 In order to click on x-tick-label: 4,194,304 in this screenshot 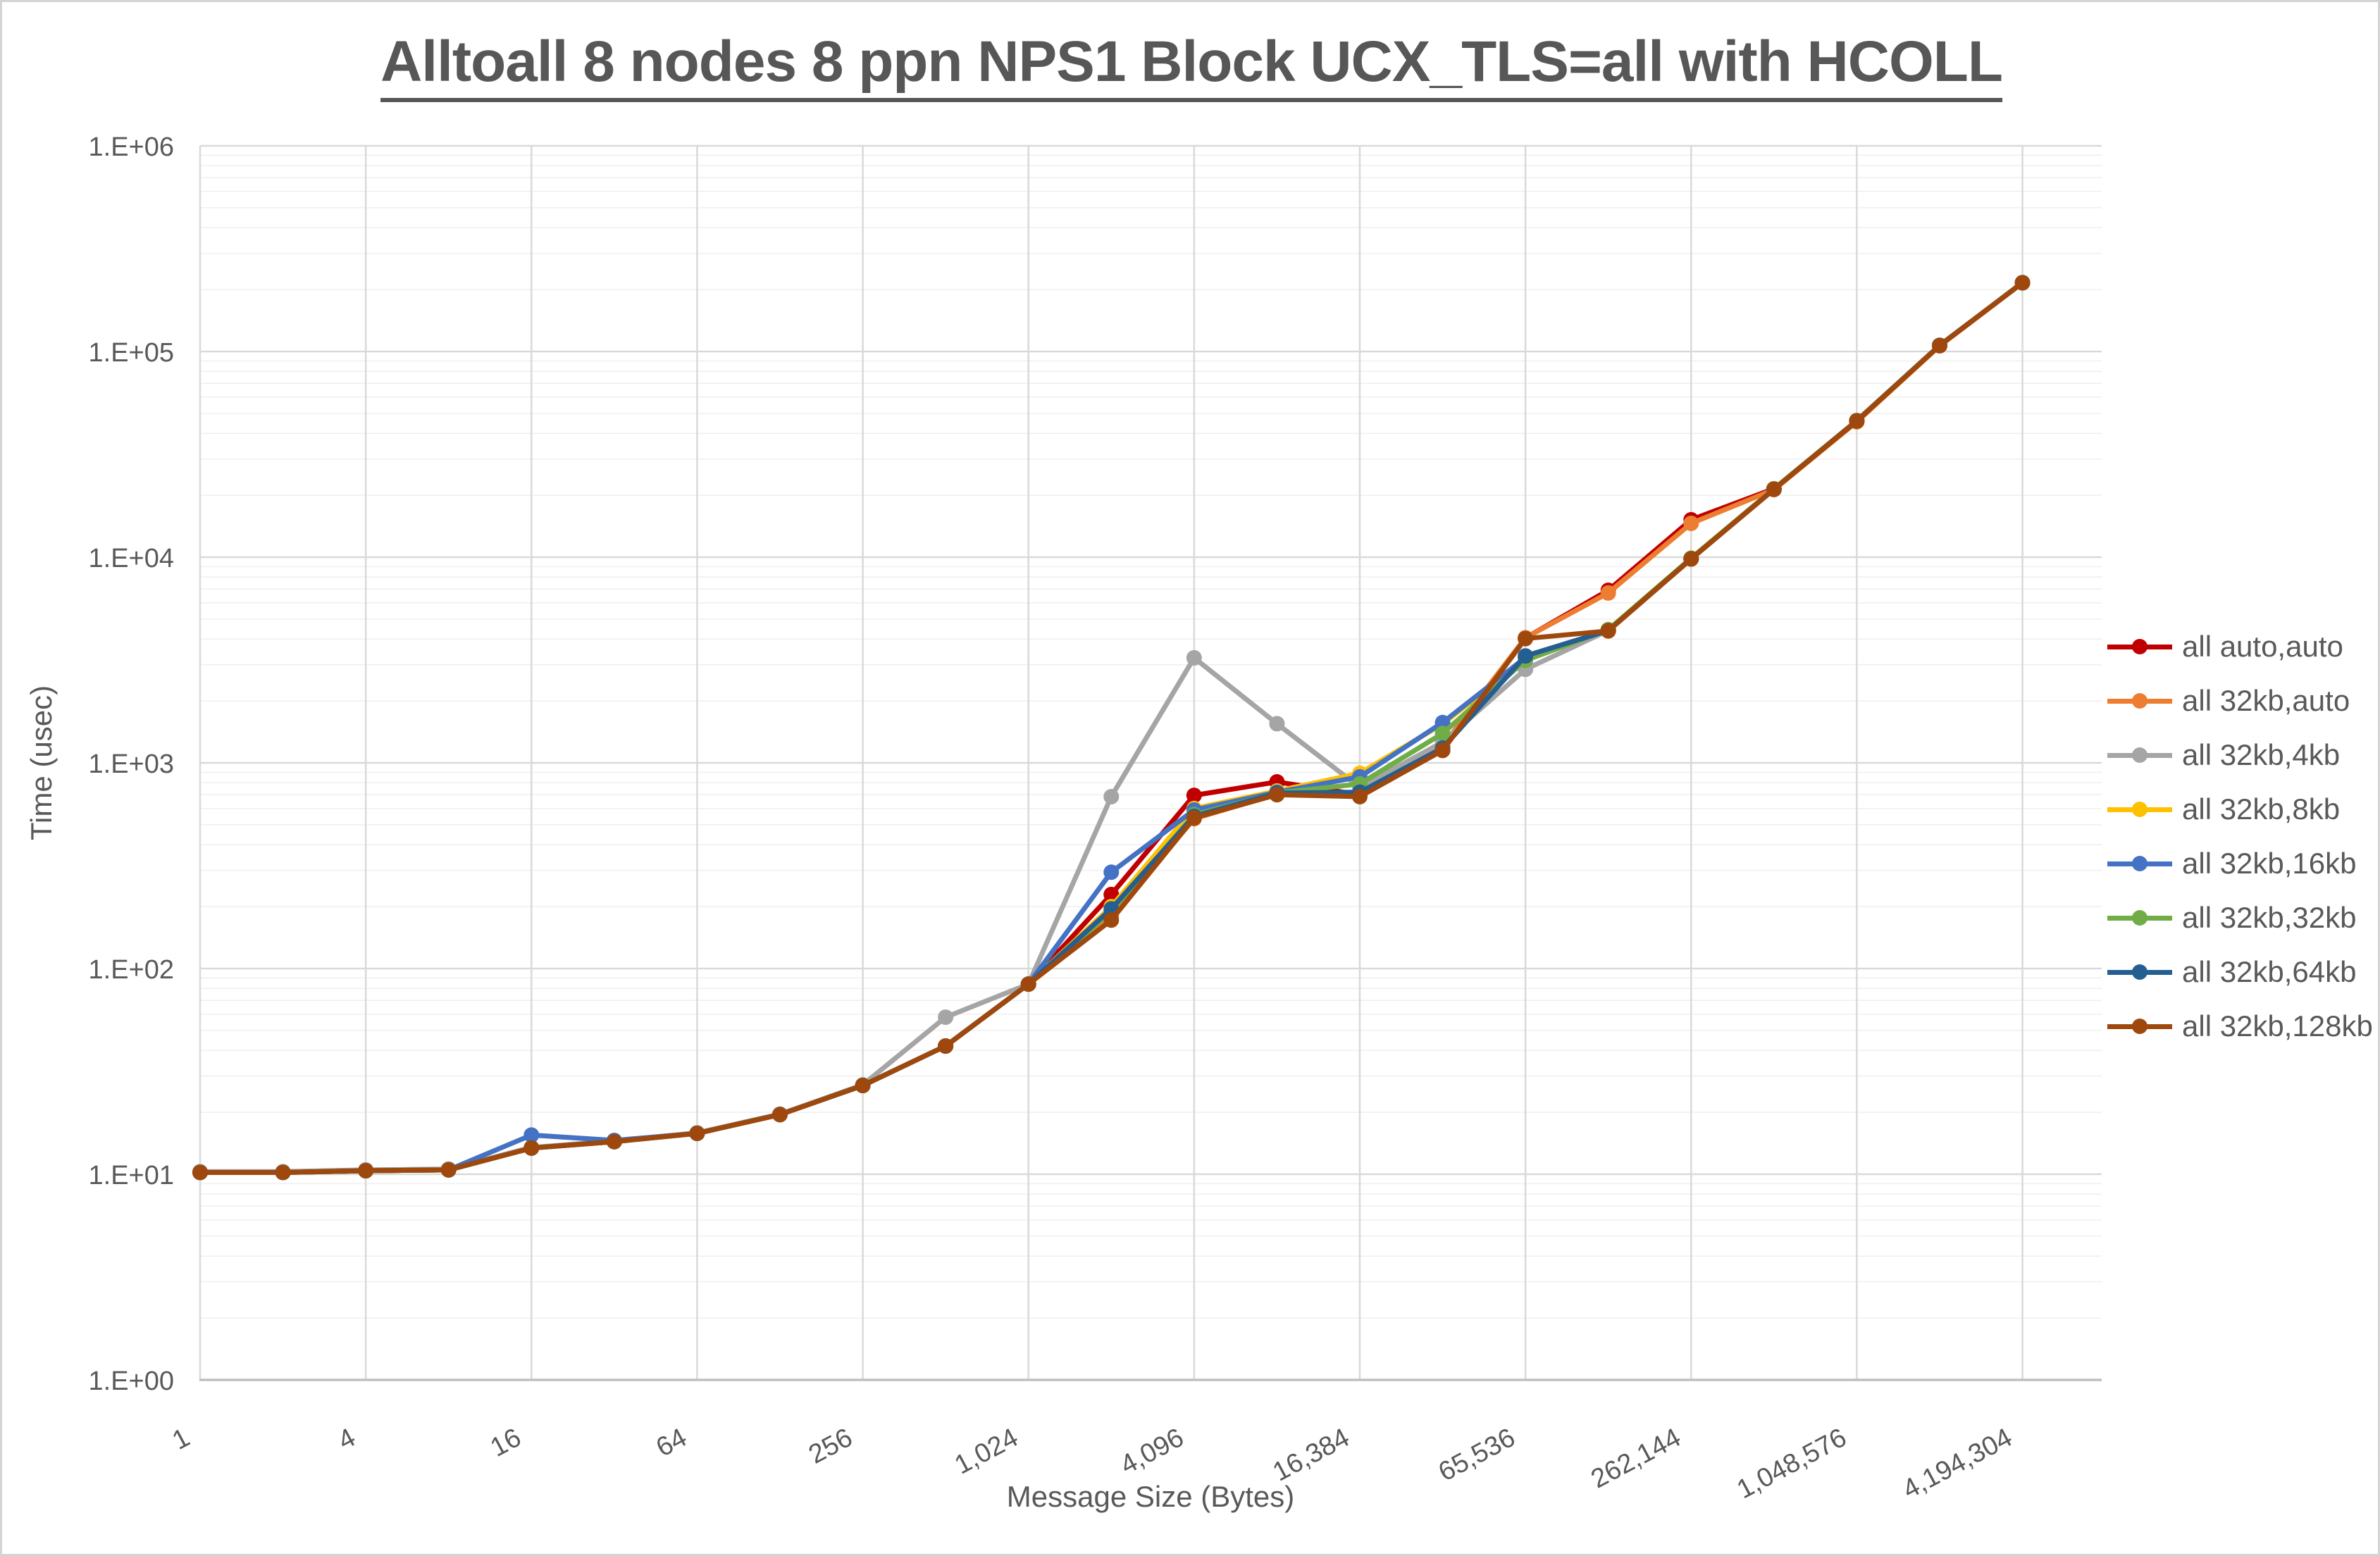, I will do `click(1957, 1464)`.